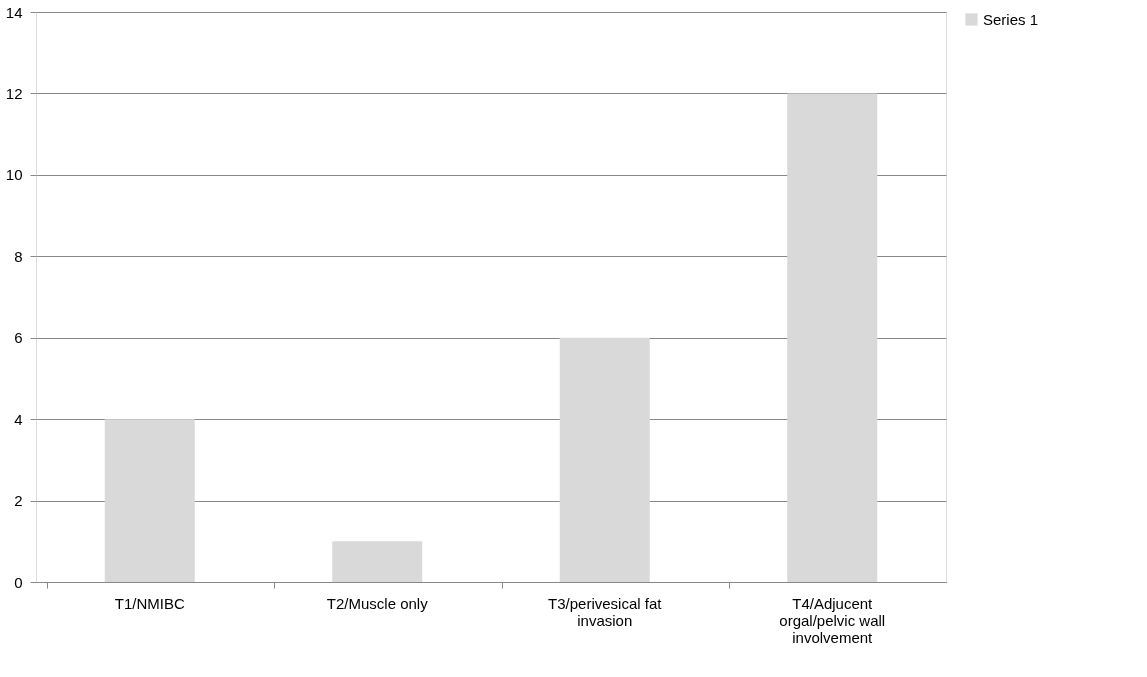  What do you see at coordinates (1011, 19) in the screenshot?
I see `legend-label: Series 1` at bounding box center [1011, 19].